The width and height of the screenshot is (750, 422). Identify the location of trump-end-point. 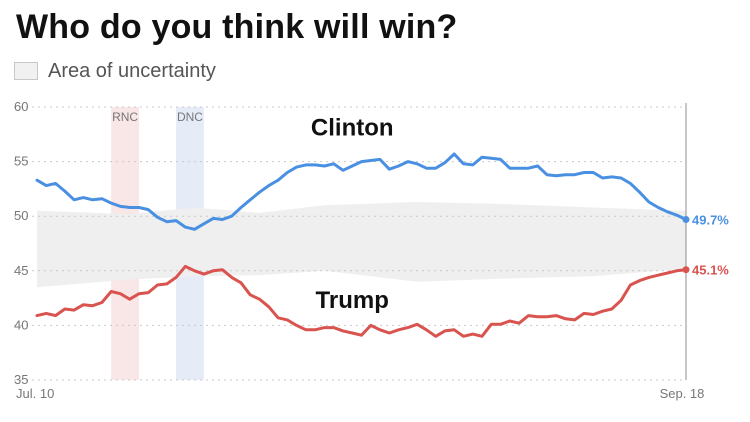
(686, 270).